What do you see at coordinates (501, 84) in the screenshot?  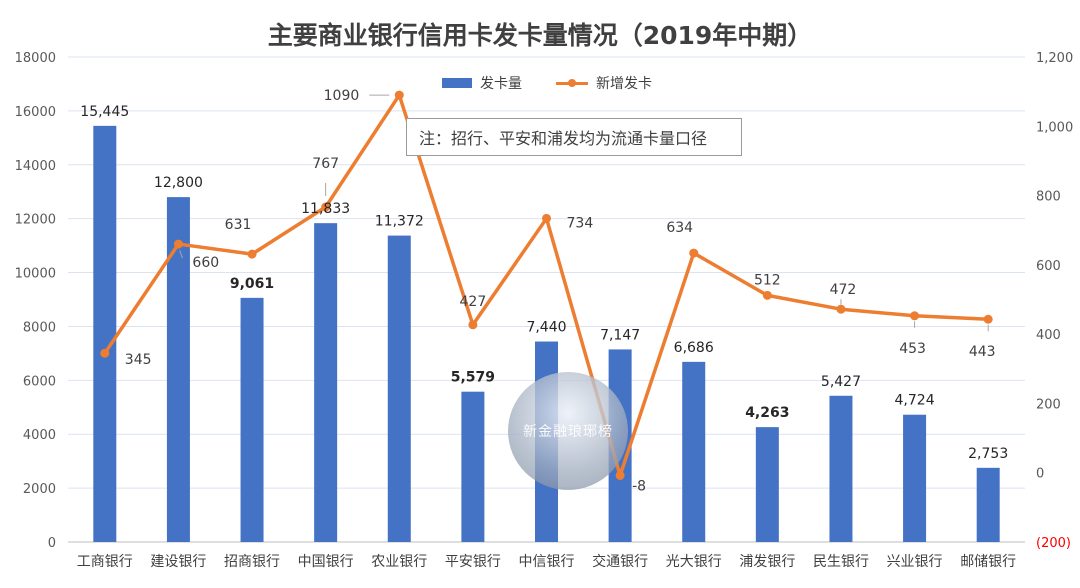 I see `legend-label-bar: 发卡量` at bounding box center [501, 84].